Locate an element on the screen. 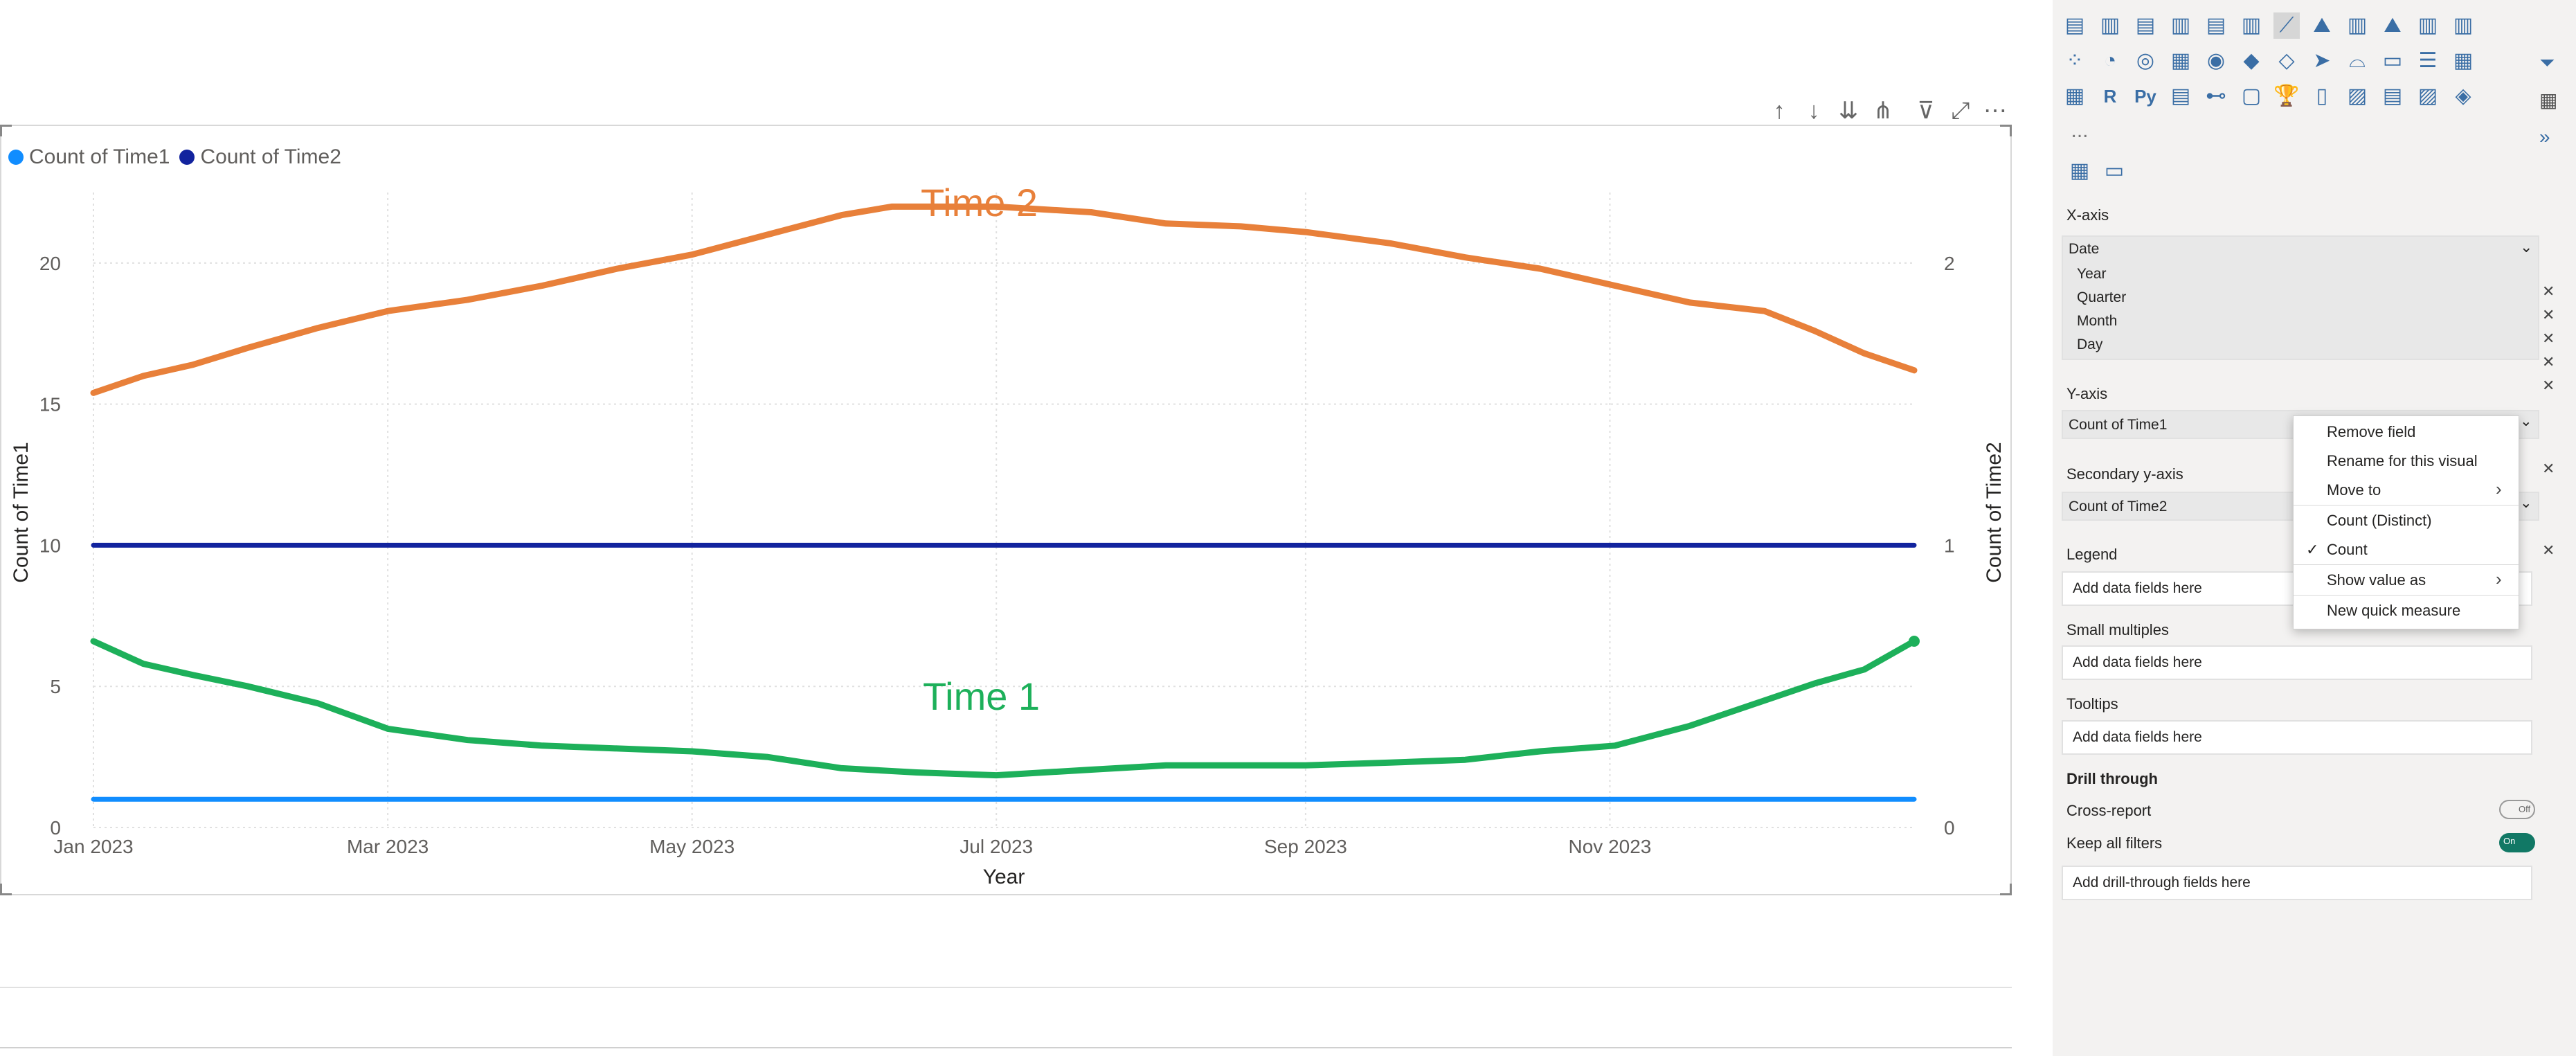 Image resolution: width=2576 pixels, height=1056 pixels. chevron-right-icon: › is located at coordinates (2499, 488).